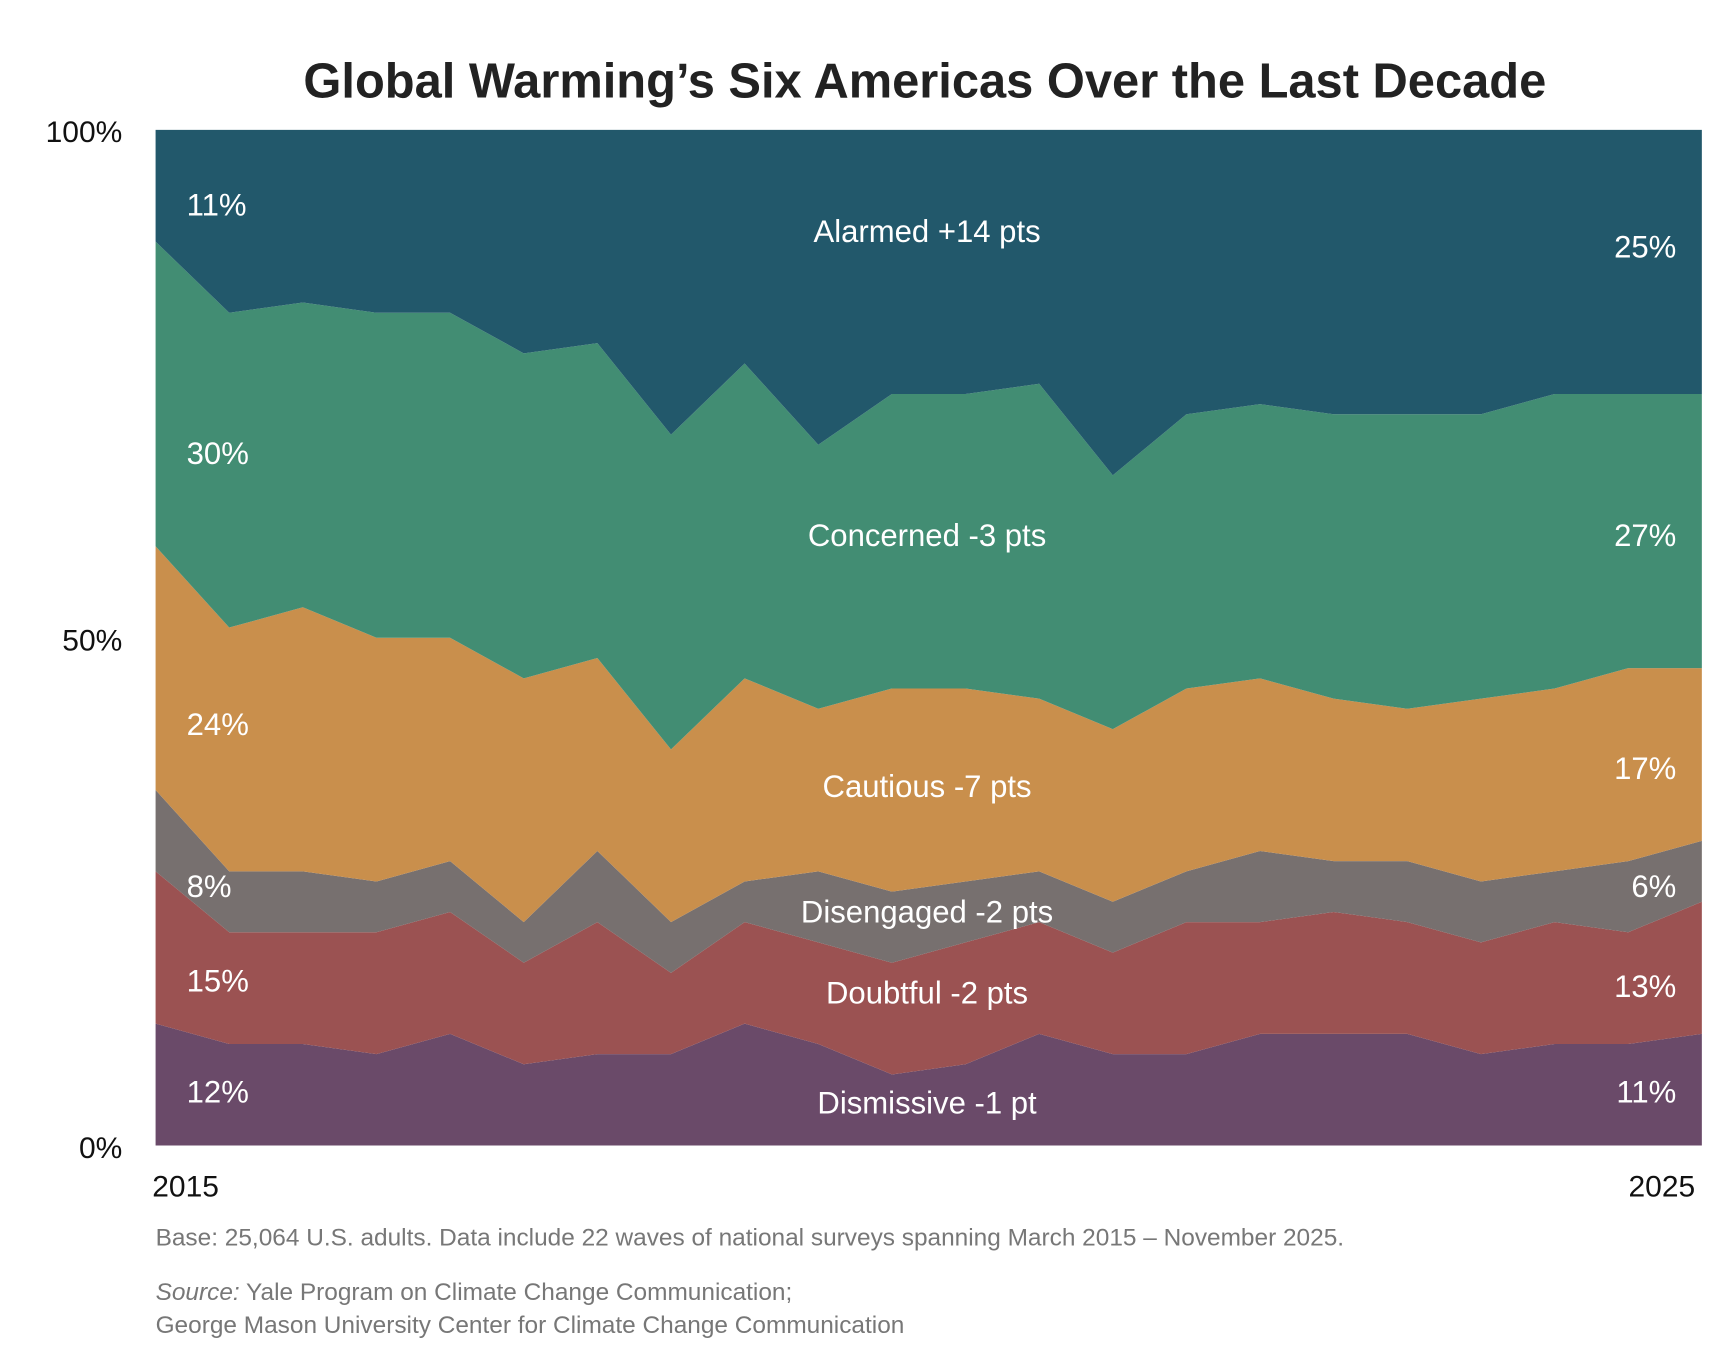 This screenshot has width=1732, height=1362. Describe the element at coordinates (218, 724) in the screenshot. I see `start-label-cautious: 24%` at that location.